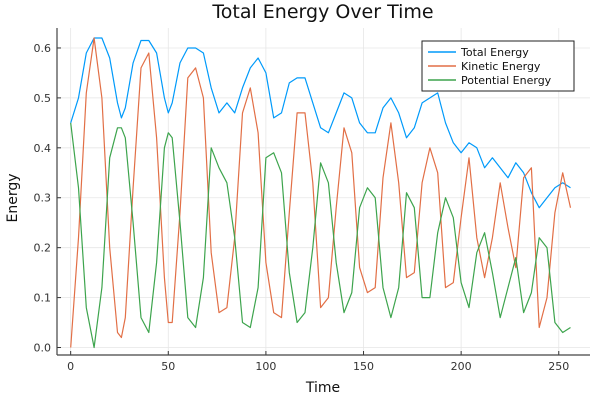 This screenshot has height=400, width=600. I want to click on y-tick-label: 0.0, so click(43, 348).